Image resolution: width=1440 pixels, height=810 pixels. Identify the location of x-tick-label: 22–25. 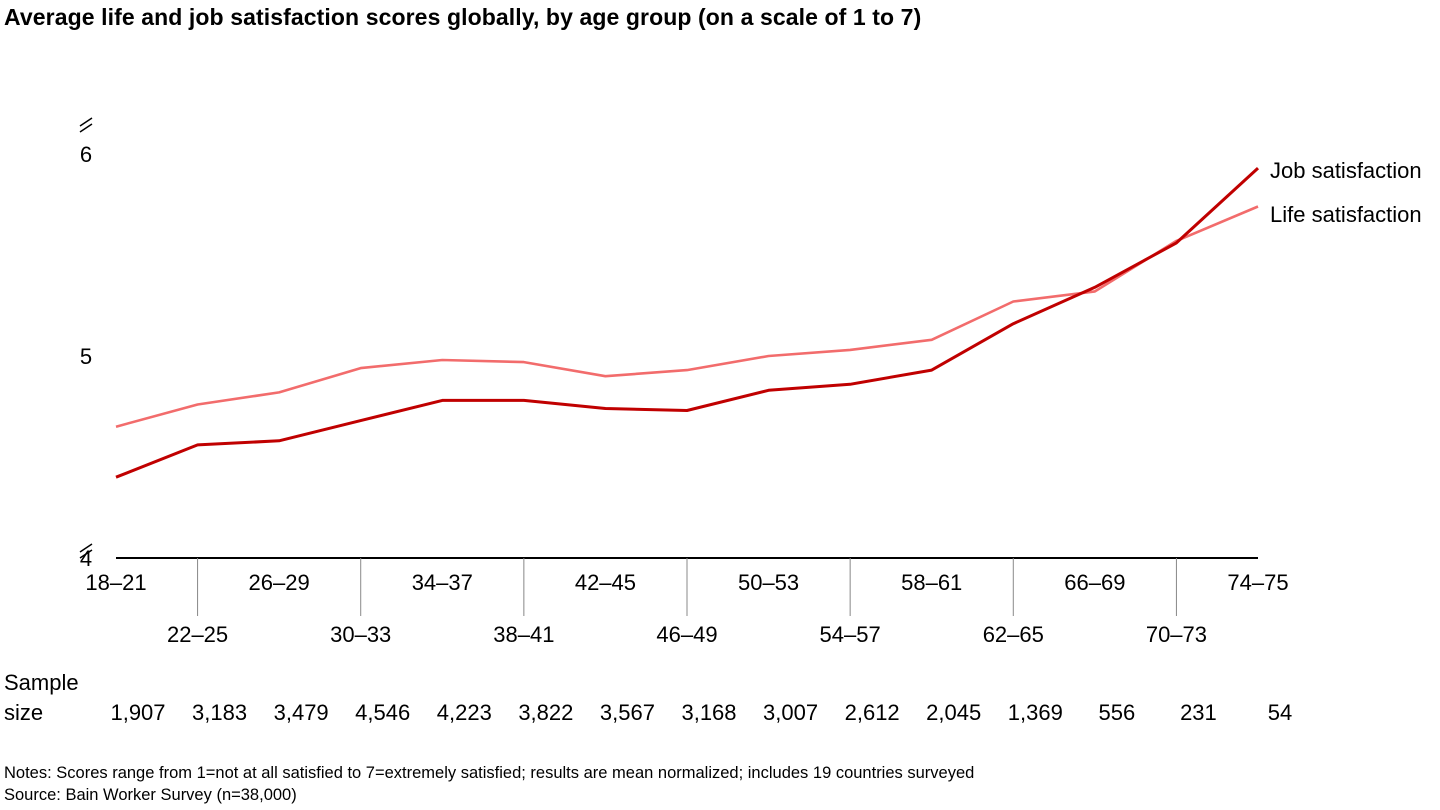
(197, 634).